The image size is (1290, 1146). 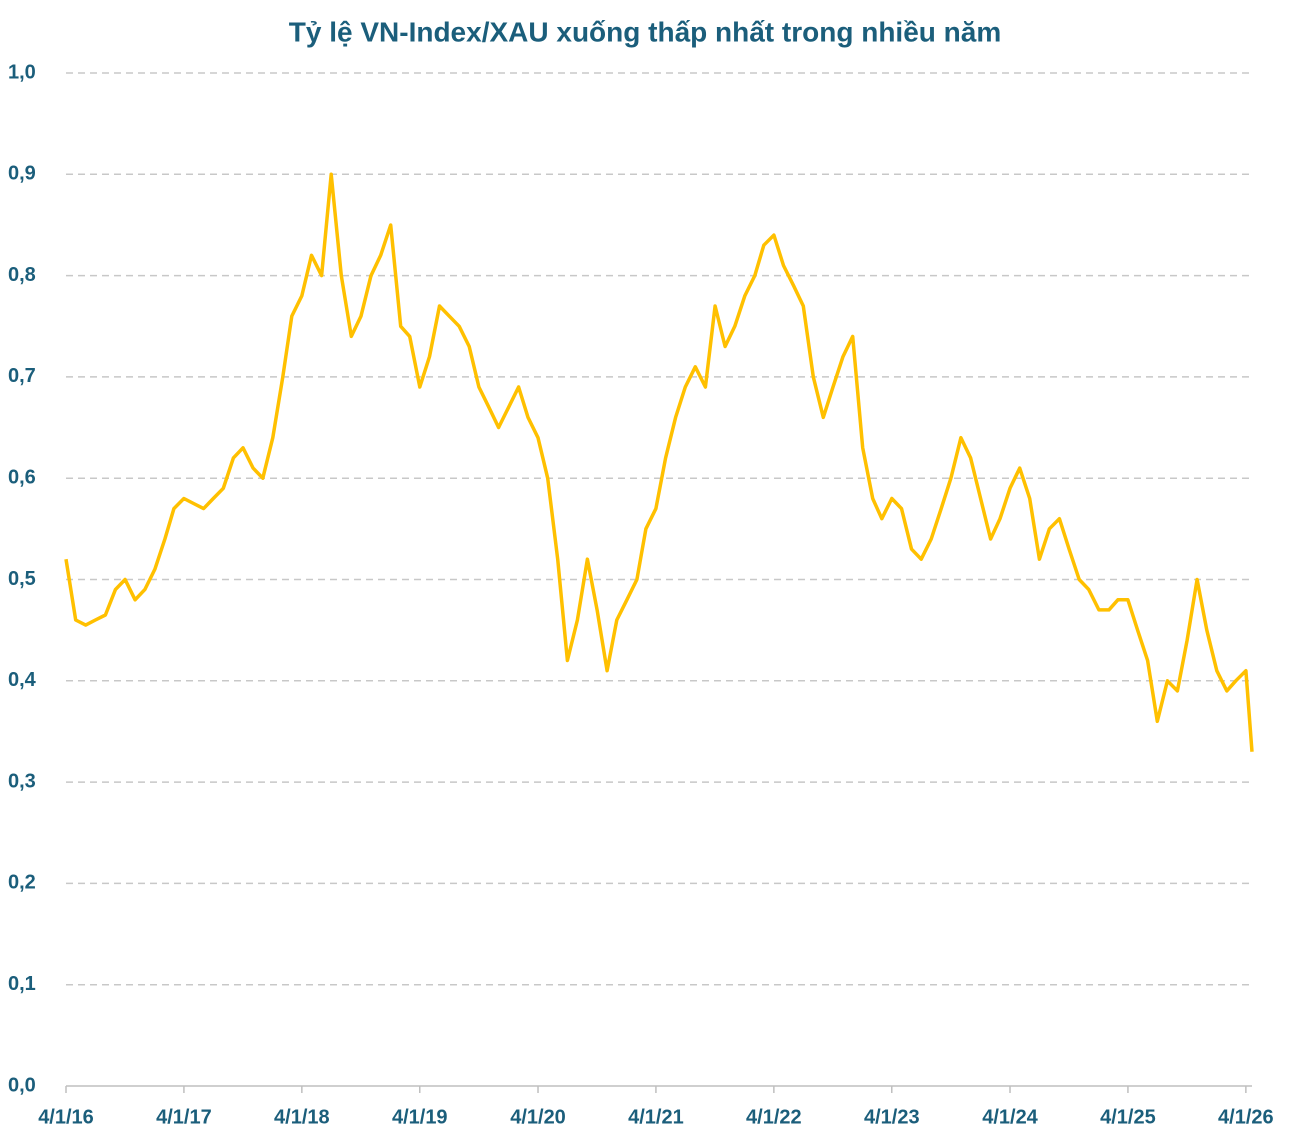 What do you see at coordinates (22, 72) in the screenshot?
I see `y-tick-label: 1,0` at bounding box center [22, 72].